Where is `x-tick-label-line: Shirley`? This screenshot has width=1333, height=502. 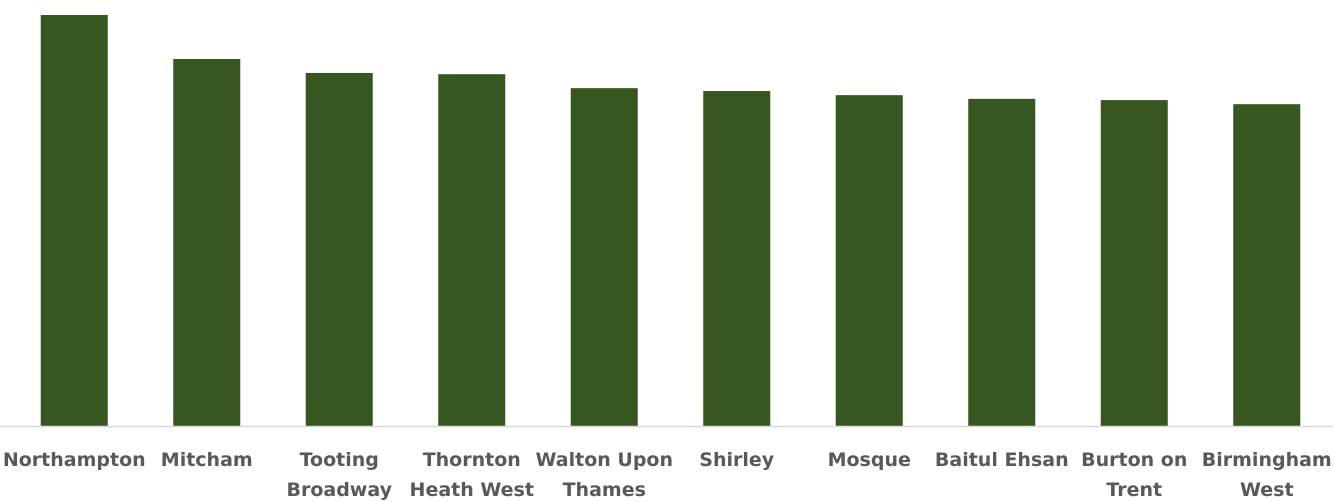
x-tick-label-line: Shirley is located at coordinates (736, 460).